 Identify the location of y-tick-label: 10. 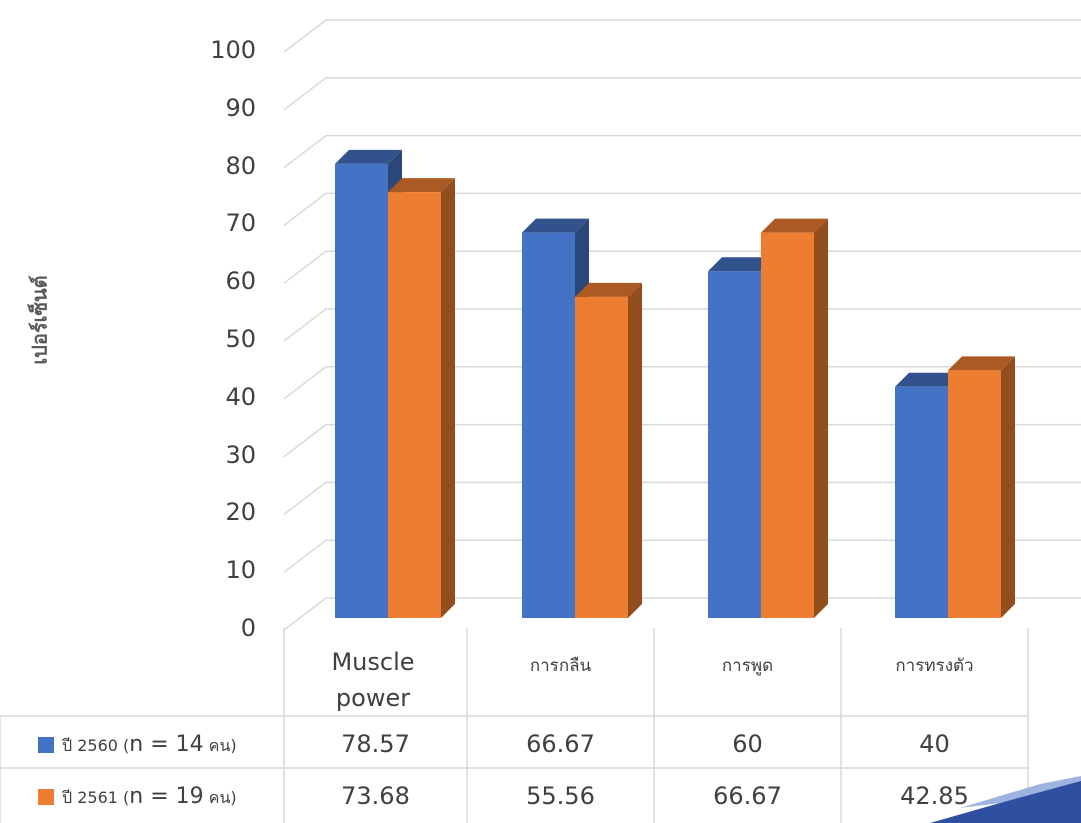
(240, 570).